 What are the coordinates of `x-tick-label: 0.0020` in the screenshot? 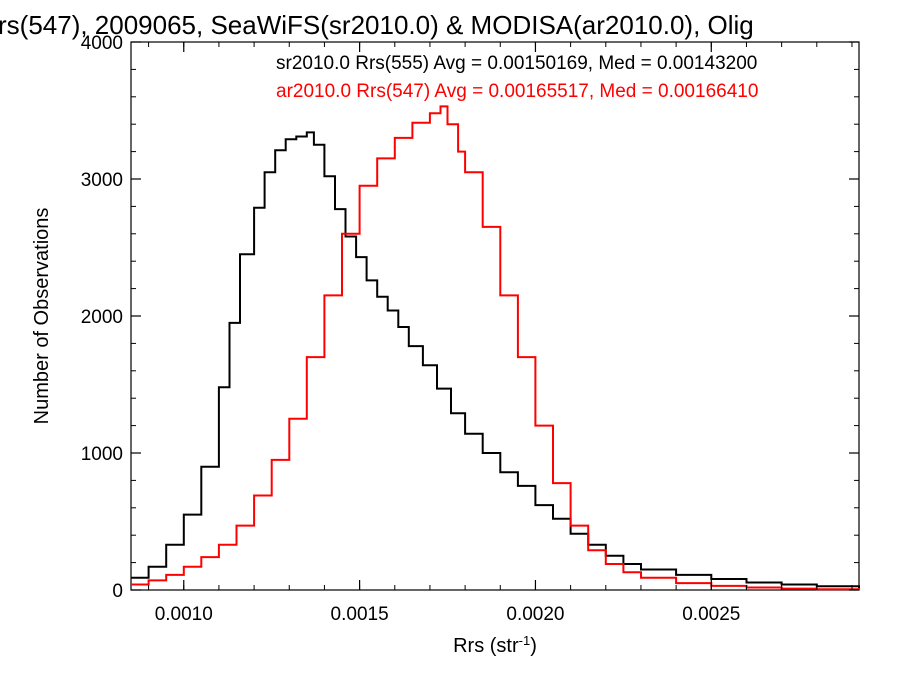 It's located at (535, 614).